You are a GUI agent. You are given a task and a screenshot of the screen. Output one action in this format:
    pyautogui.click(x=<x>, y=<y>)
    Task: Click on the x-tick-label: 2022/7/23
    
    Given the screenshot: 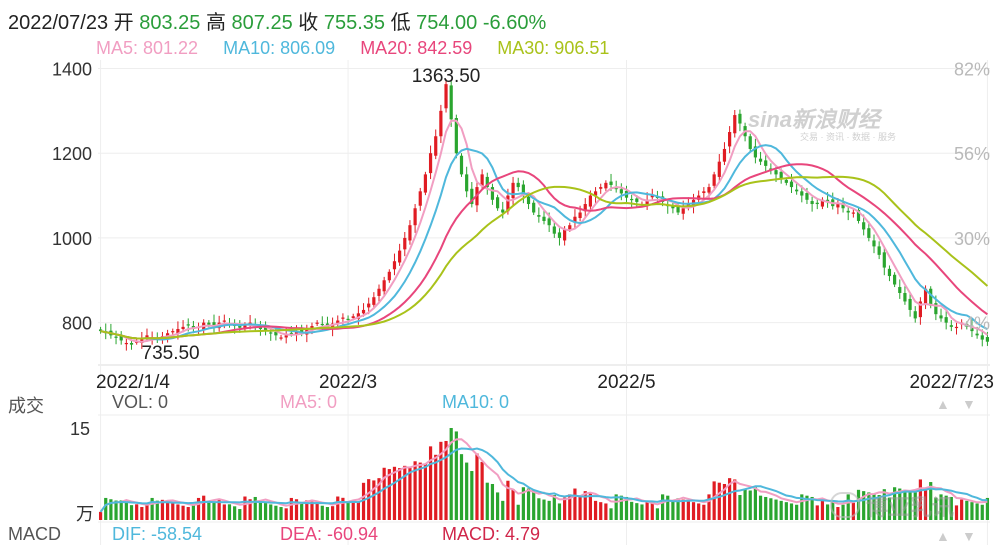 What is the action you would take?
    pyautogui.click(x=951, y=382)
    